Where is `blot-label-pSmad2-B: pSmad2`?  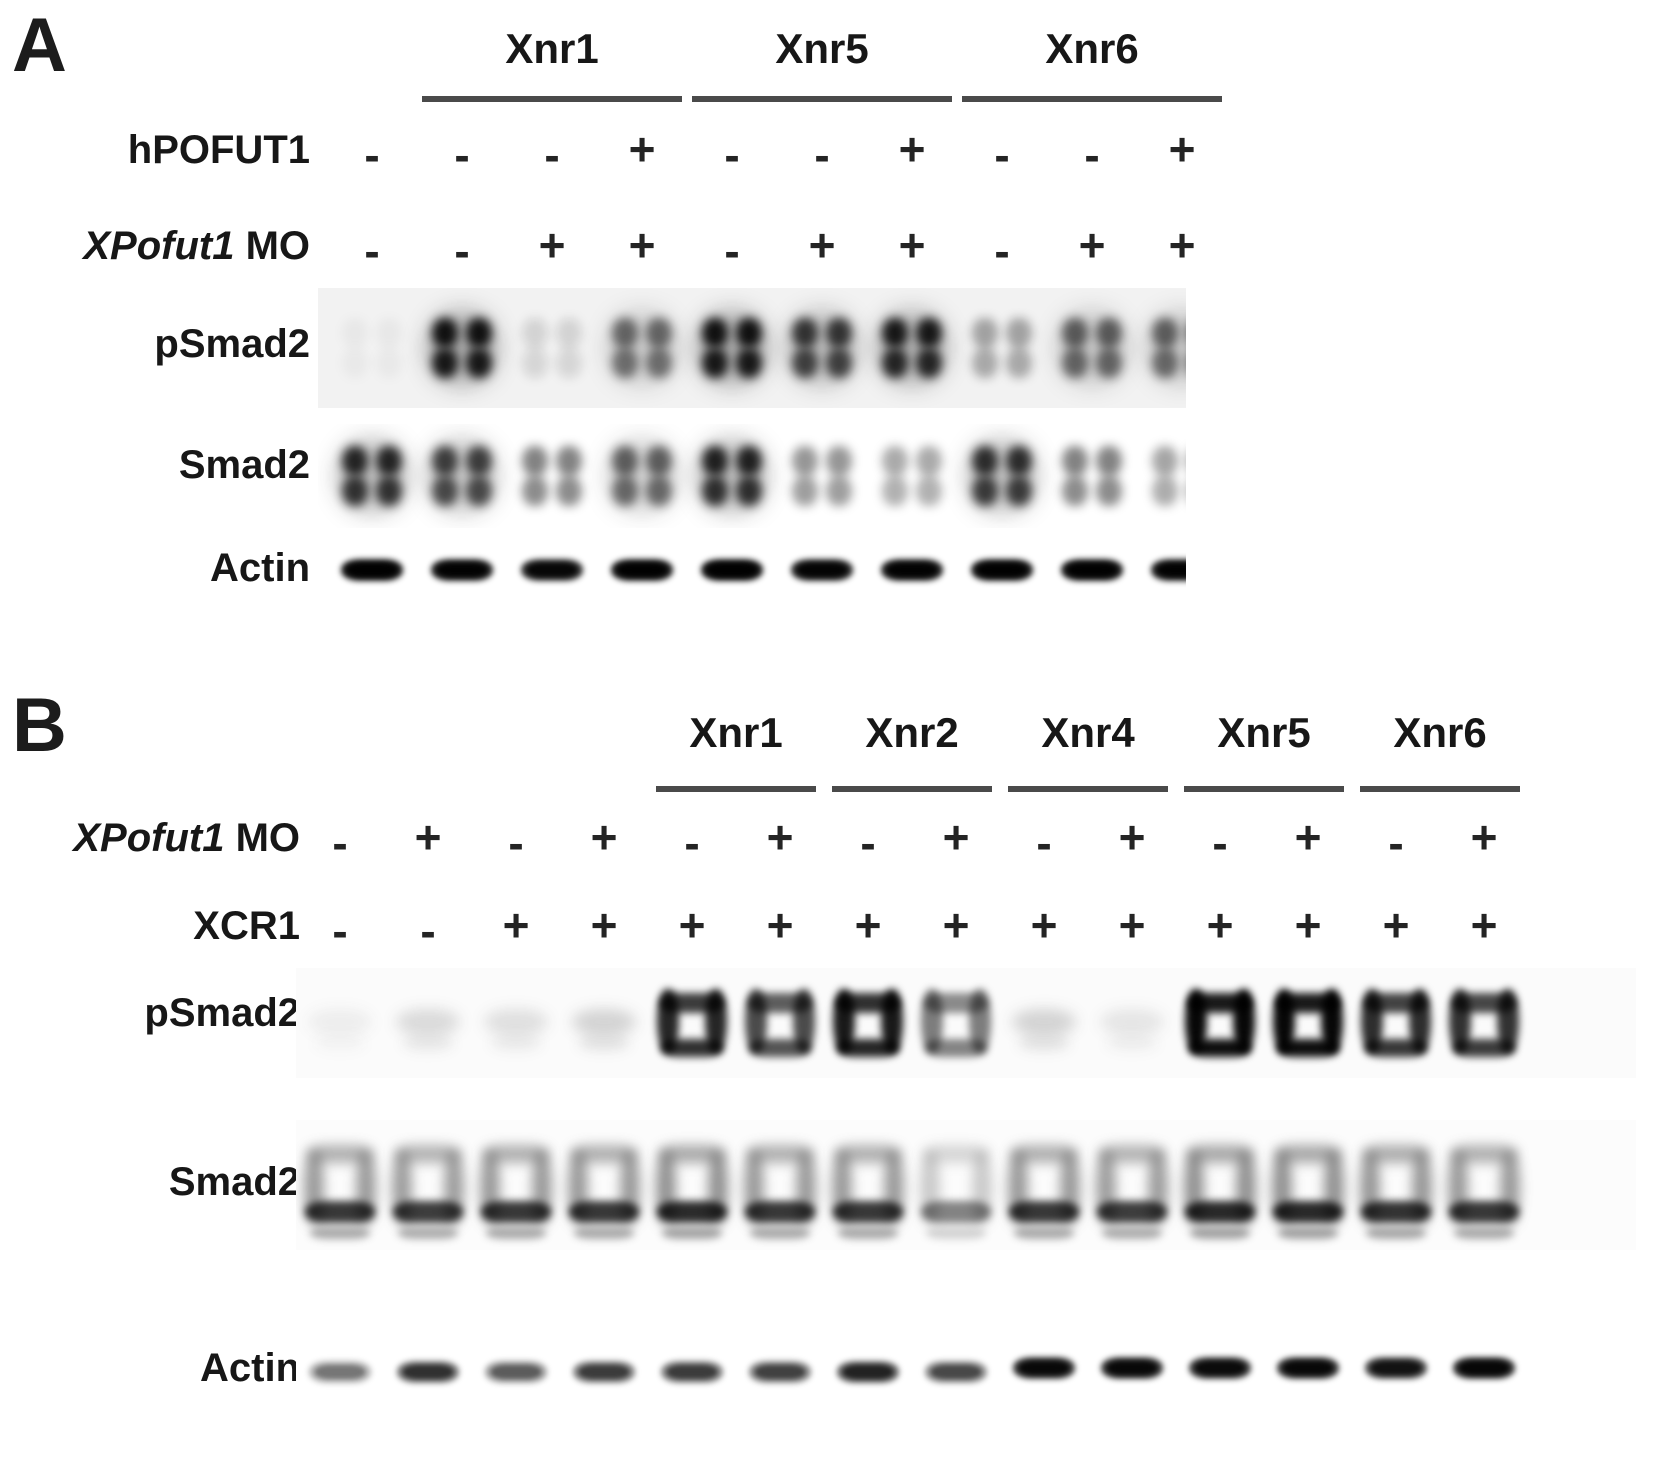 blot-label-pSmad2-B: pSmad2 is located at coordinates (222, 1013).